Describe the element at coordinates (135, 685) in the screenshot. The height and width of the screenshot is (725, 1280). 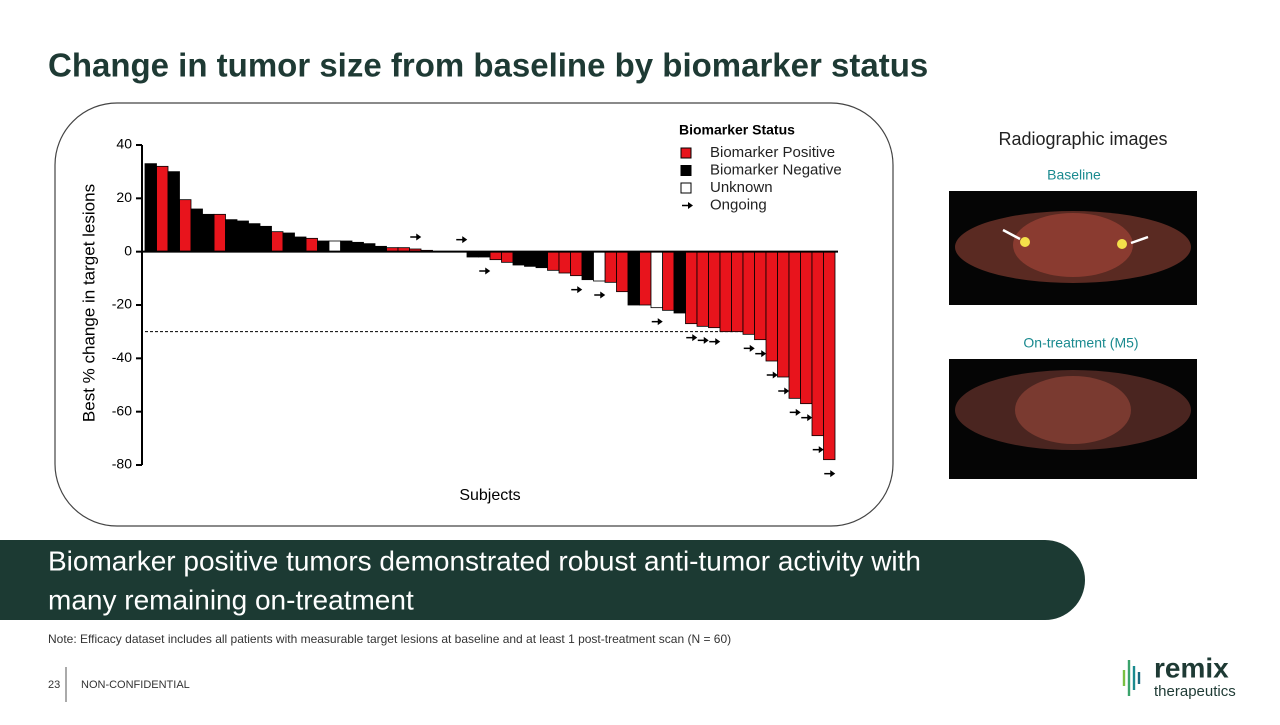
I see `classification: NON-CONFIDENTIAL` at that location.